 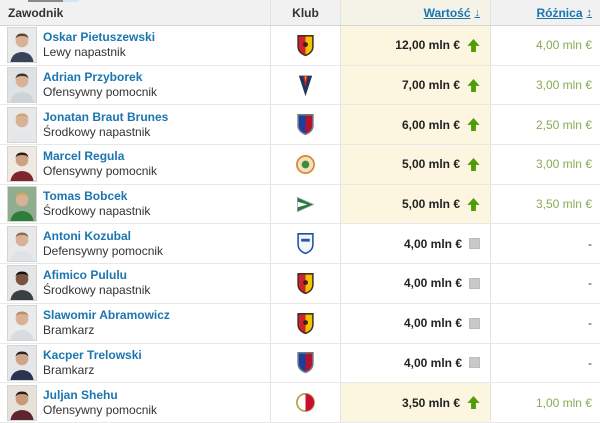 I want to click on player-name-link: Kacper Trelowski, so click(x=92, y=354).